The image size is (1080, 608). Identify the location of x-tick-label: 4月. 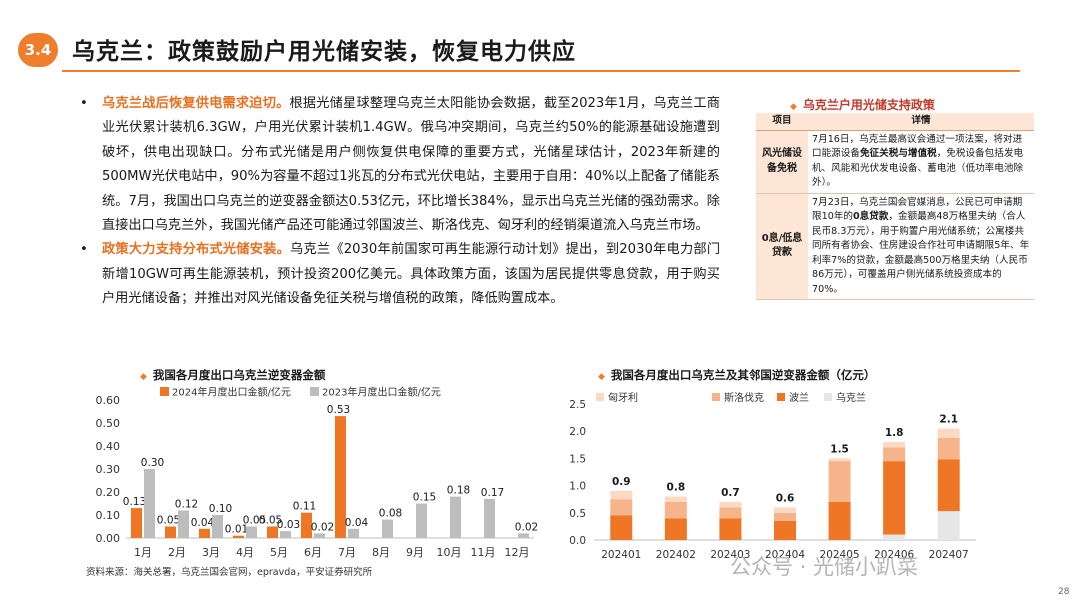
(245, 552).